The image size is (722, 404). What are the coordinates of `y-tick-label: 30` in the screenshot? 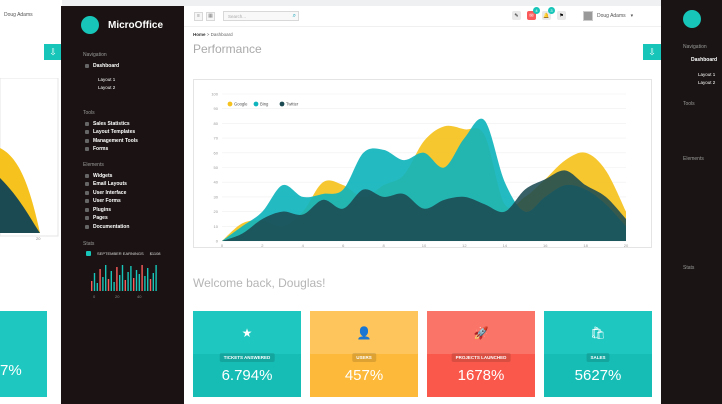 It's located at (216, 196).